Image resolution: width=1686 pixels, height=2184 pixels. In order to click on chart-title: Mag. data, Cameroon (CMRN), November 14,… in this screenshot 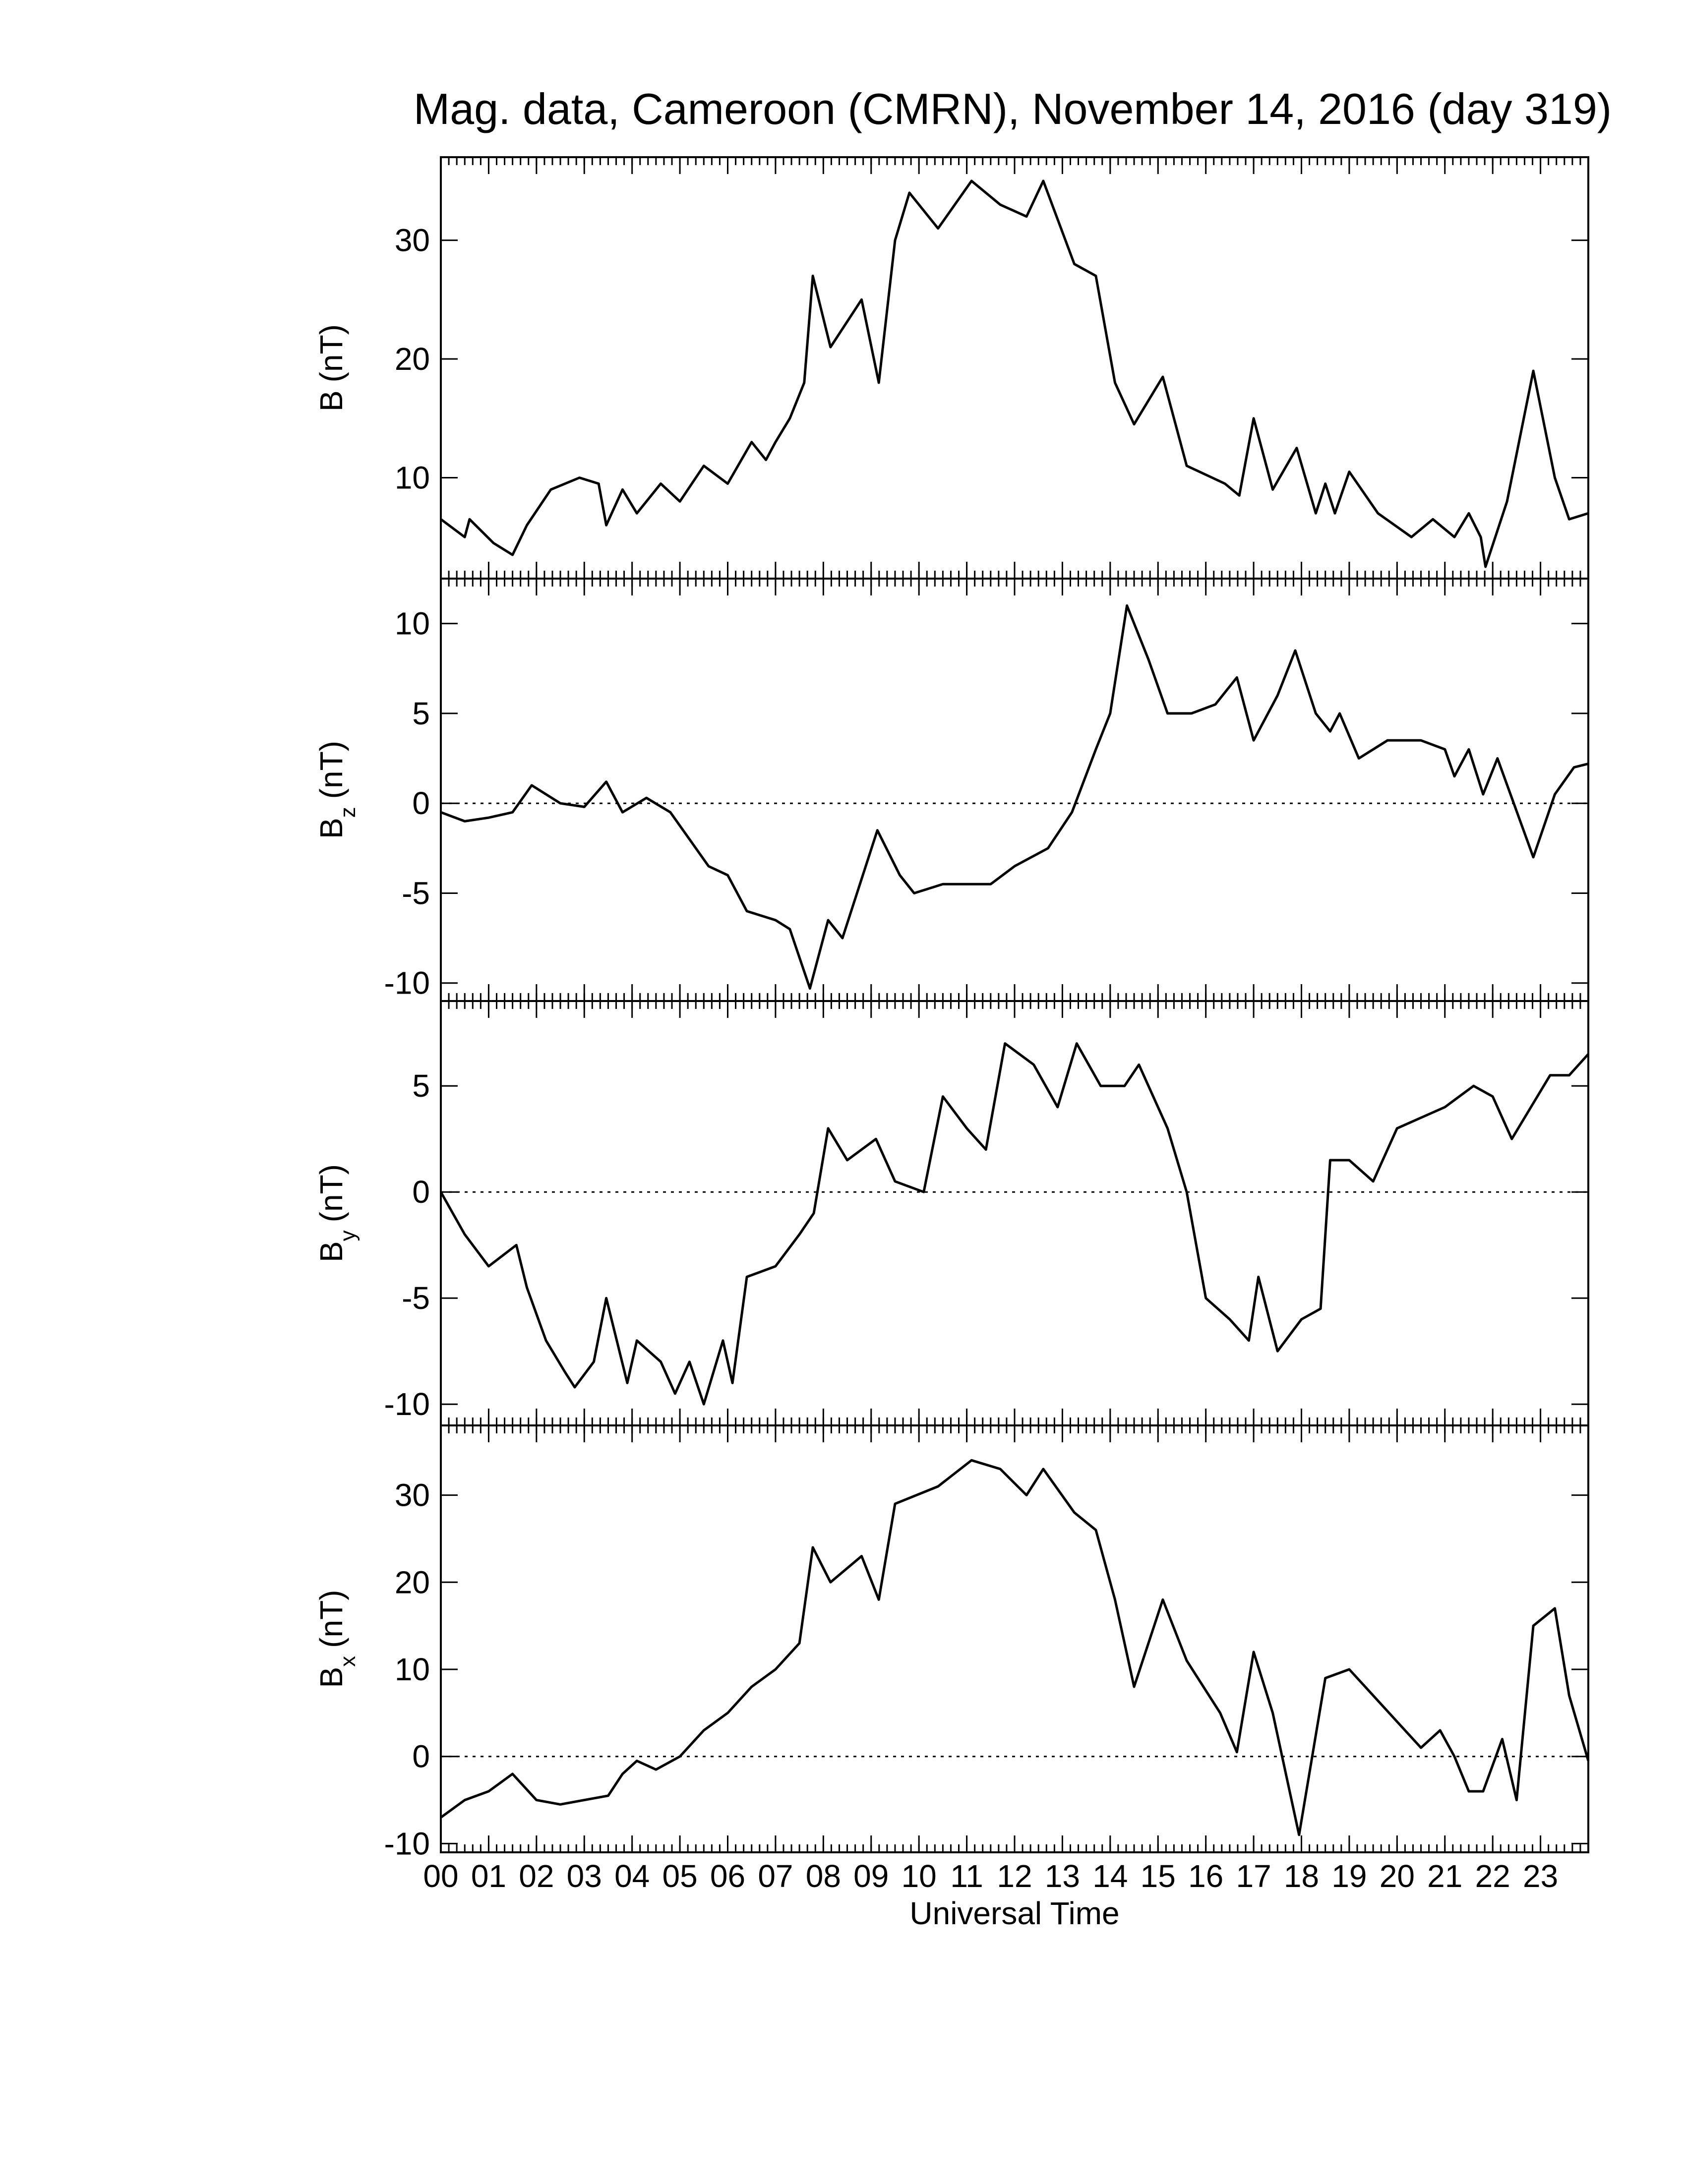, I will do `click(1013, 108)`.